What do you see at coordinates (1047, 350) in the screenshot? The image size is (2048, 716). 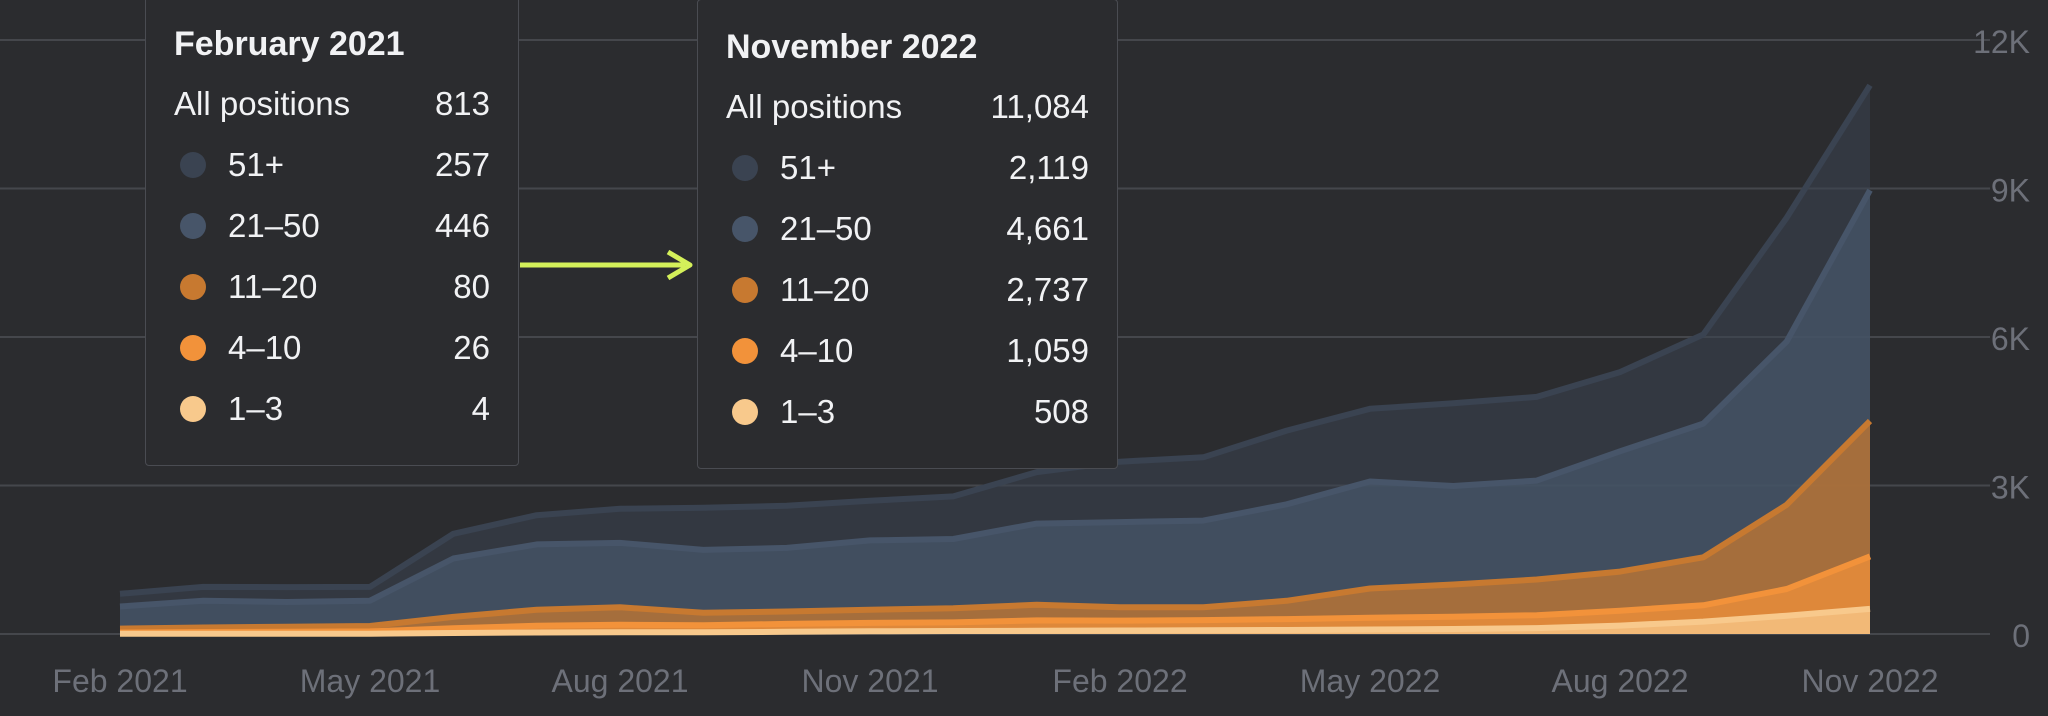 I see `tooltip-row-value: 1,059` at bounding box center [1047, 350].